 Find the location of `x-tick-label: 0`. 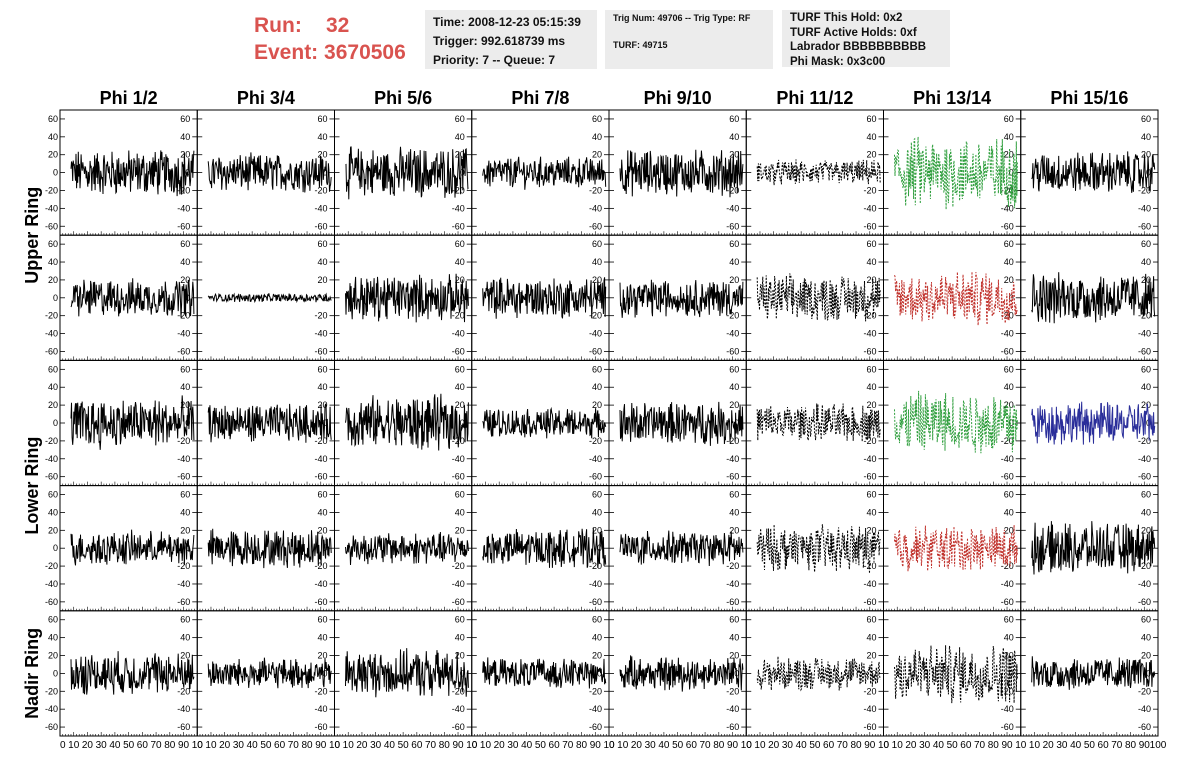

x-tick-label: 0 is located at coordinates (749, 745).